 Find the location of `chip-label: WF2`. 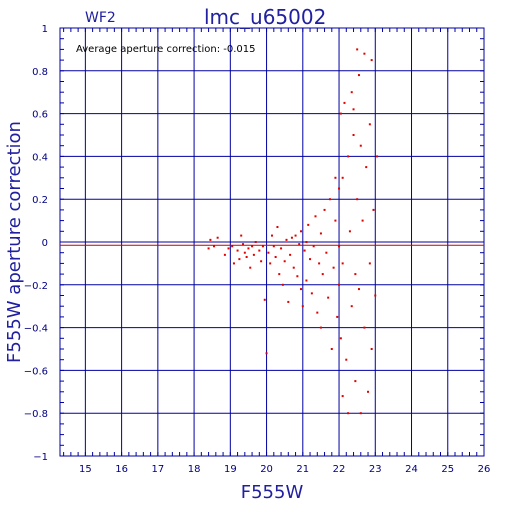

chip-label: WF2 is located at coordinates (100, 18).